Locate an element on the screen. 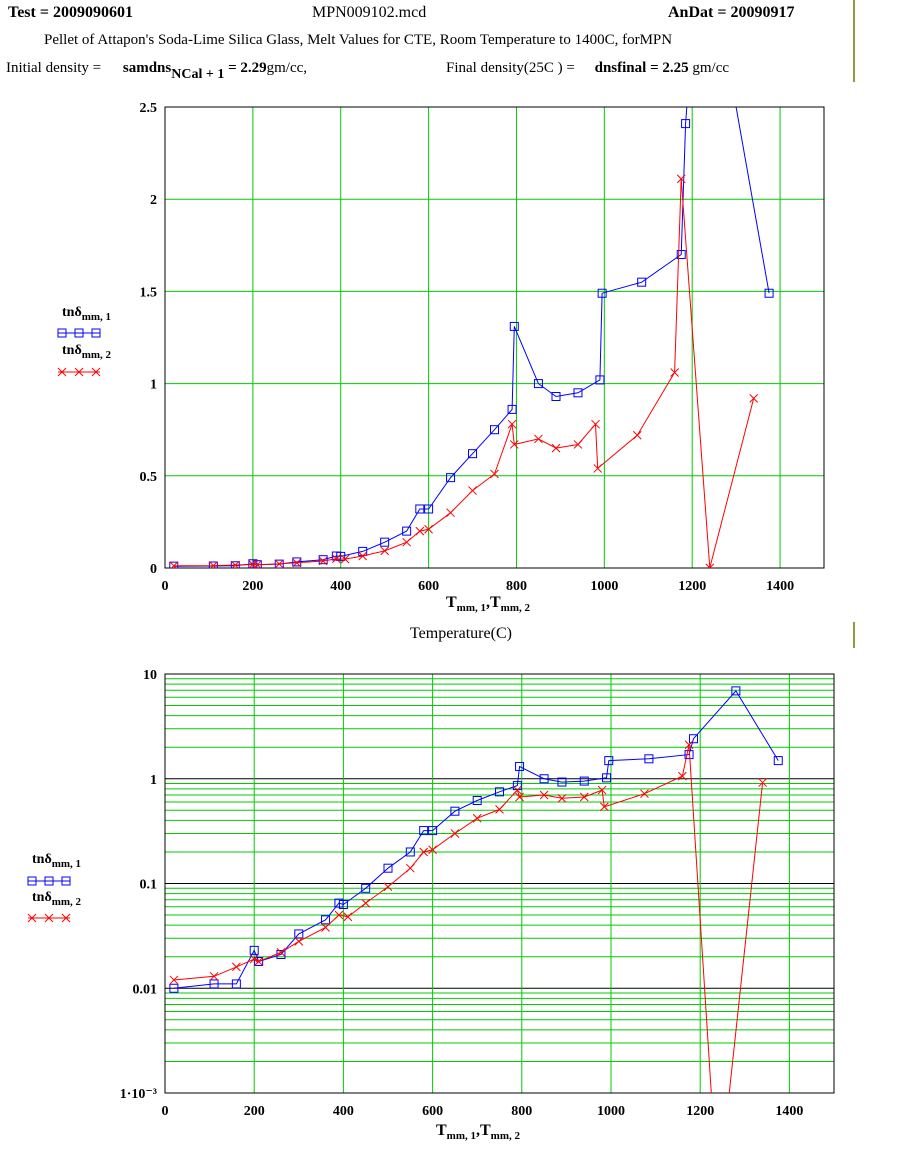 The width and height of the screenshot is (906, 1156). y-tick-label: 0.1 is located at coordinates (149, 885).